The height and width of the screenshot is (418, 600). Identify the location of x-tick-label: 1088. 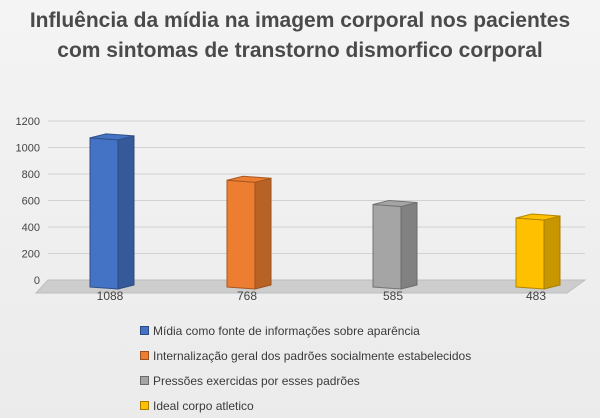
(110, 296).